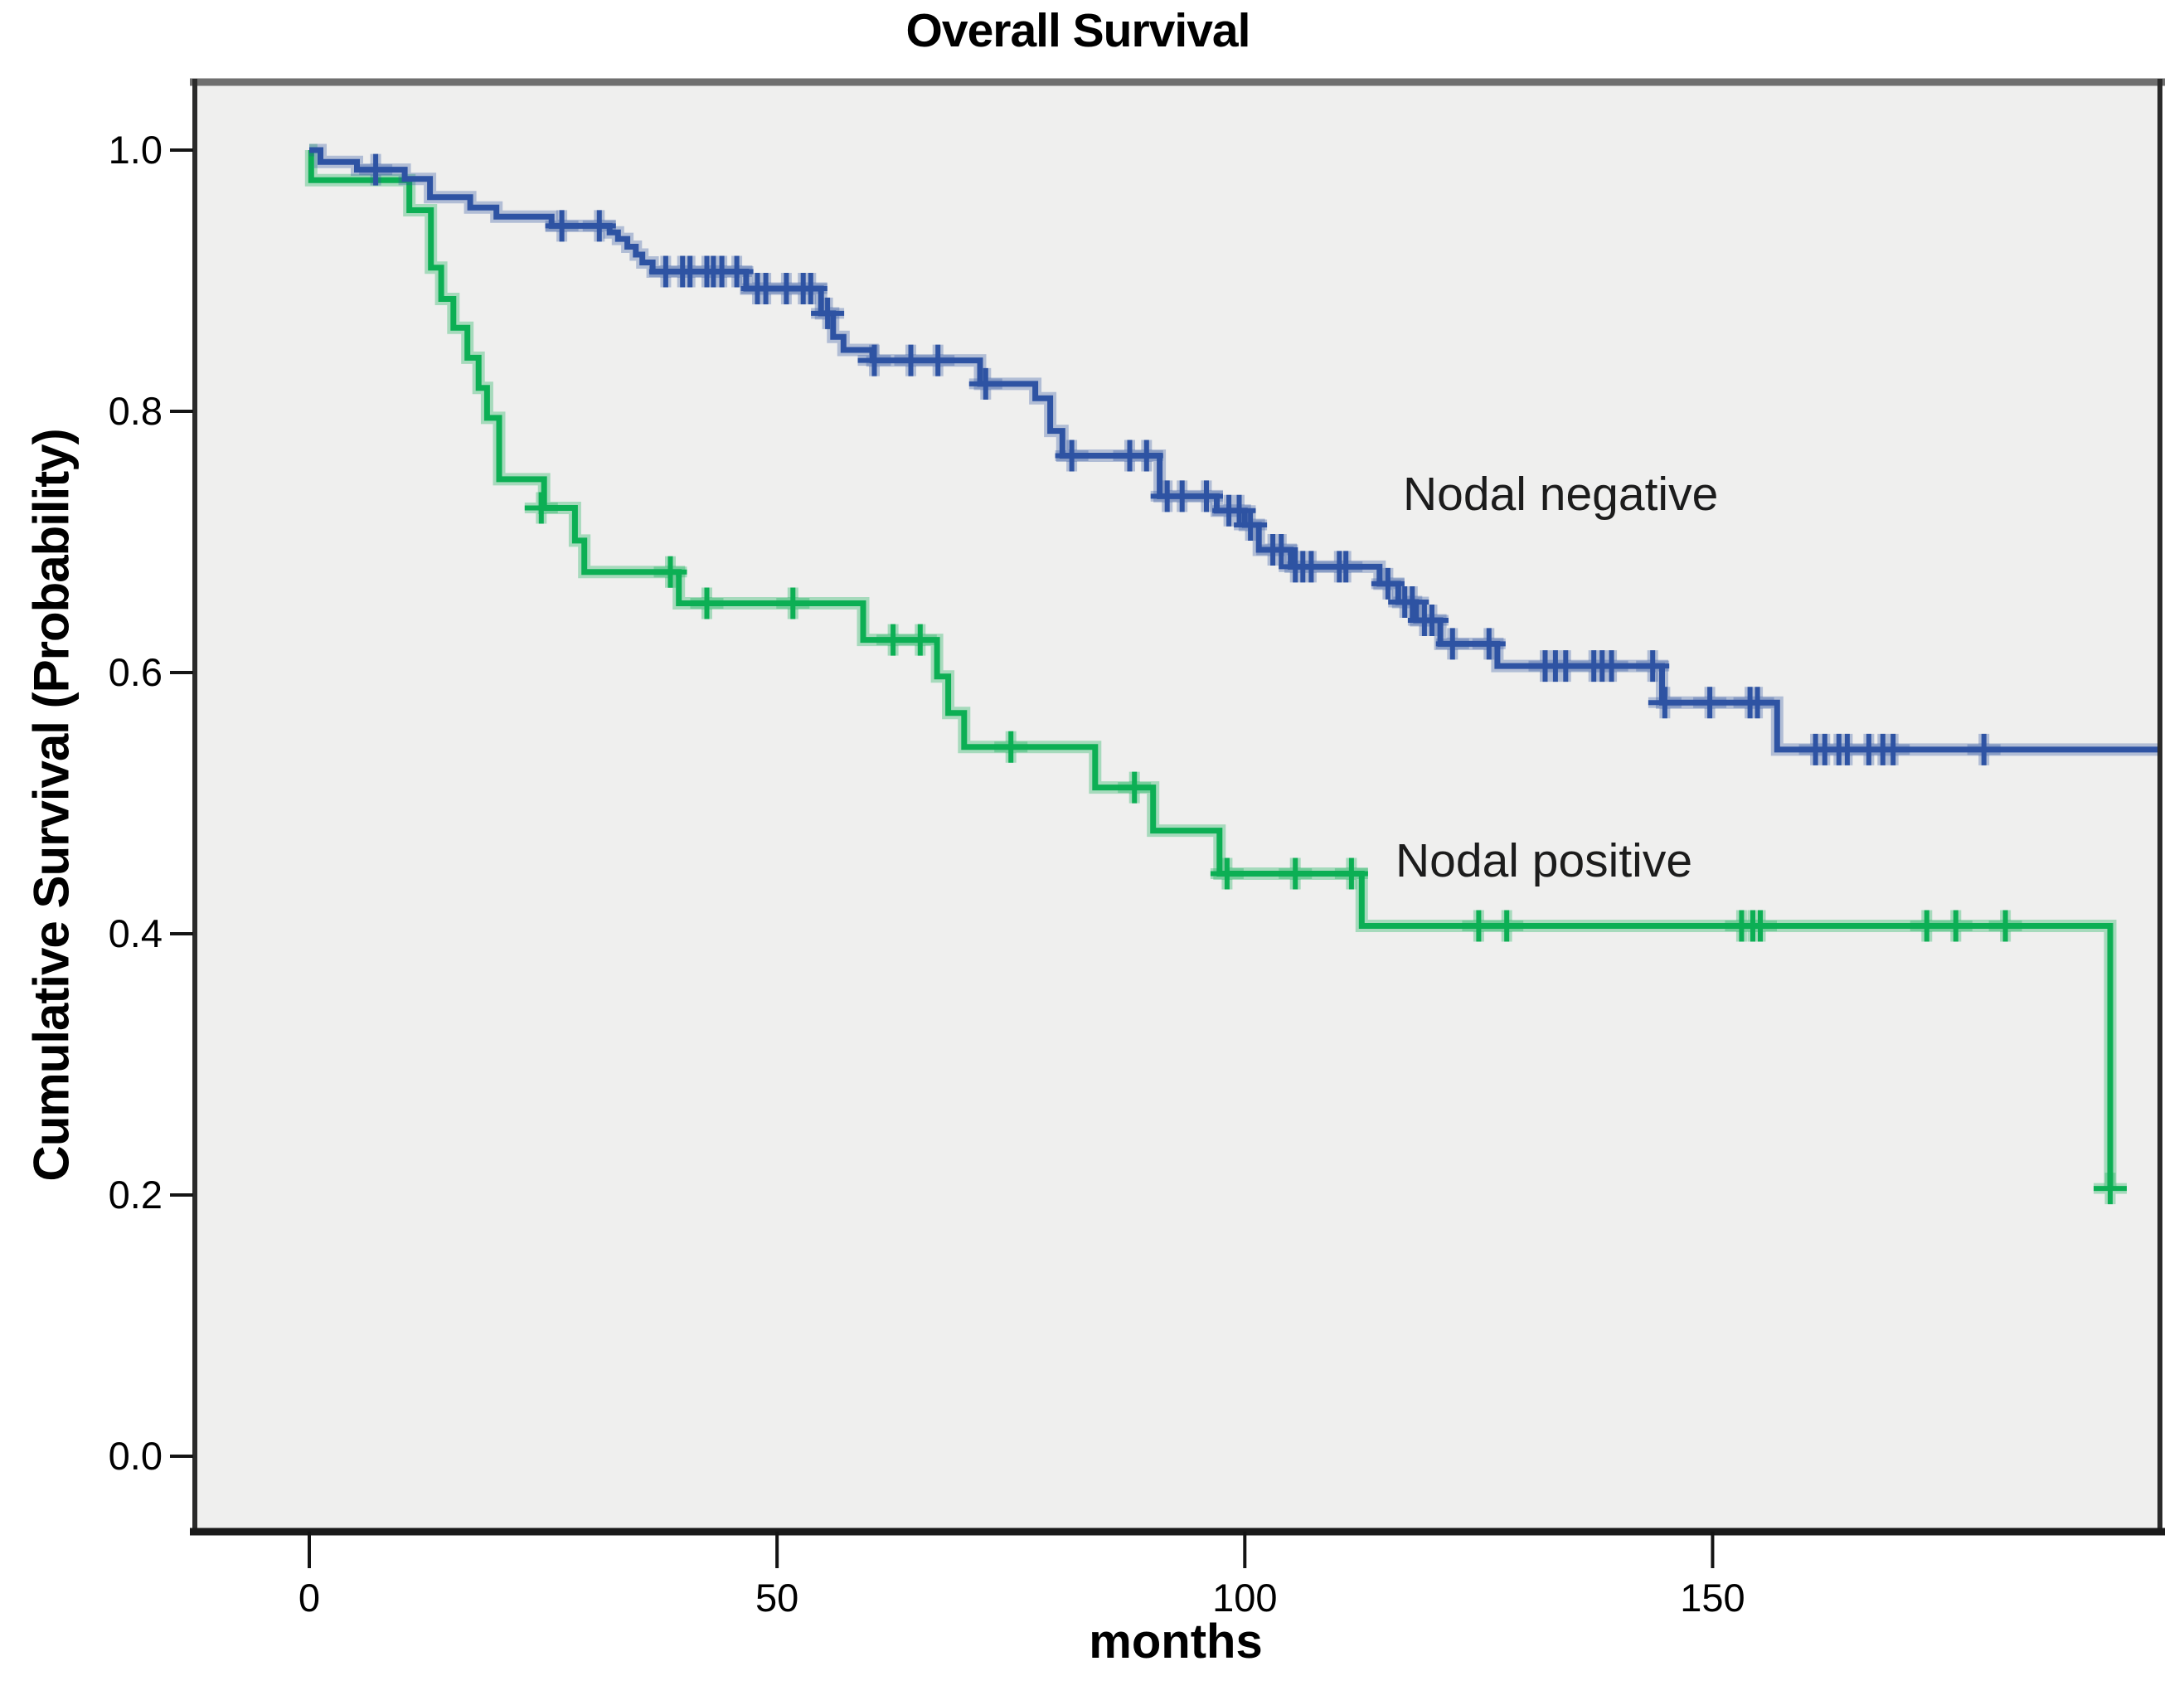 The height and width of the screenshot is (1705, 2184). I want to click on y-axis-title: Cumulative Survival (Probability), so click(51, 805).